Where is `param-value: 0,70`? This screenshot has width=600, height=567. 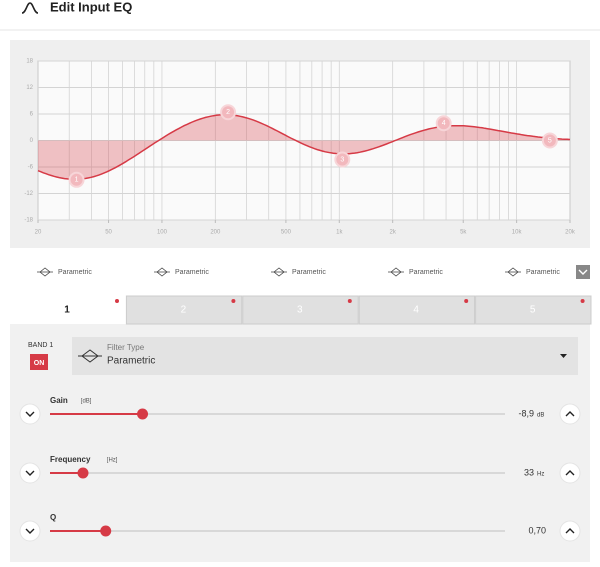 param-value: 0,70 is located at coordinates (537, 530).